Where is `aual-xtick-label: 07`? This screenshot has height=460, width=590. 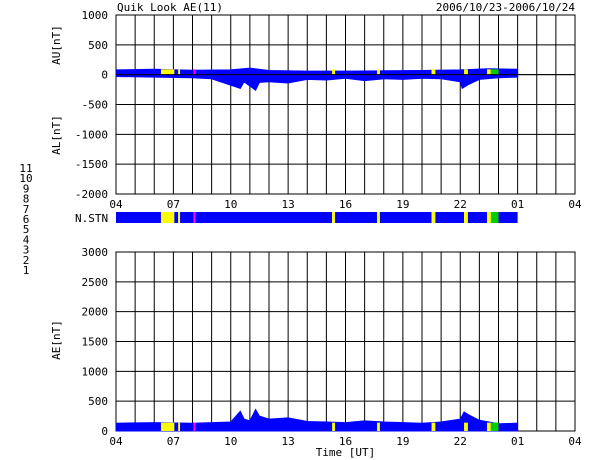
aual-xtick-label: 07 is located at coordinates (173, 204).